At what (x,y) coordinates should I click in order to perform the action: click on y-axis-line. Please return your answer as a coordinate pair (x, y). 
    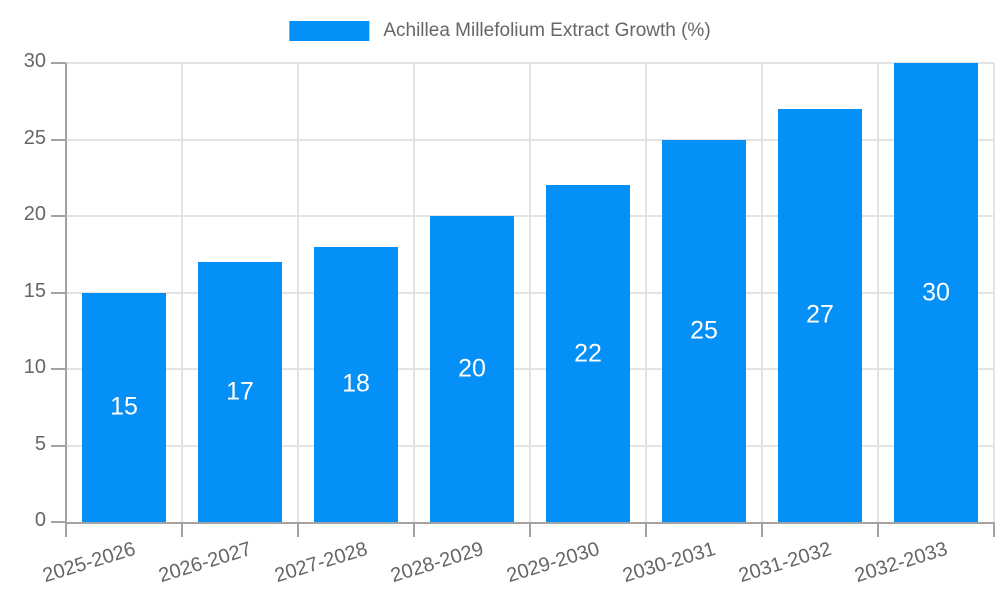
    Looking at the image, I should click on (66, 292).